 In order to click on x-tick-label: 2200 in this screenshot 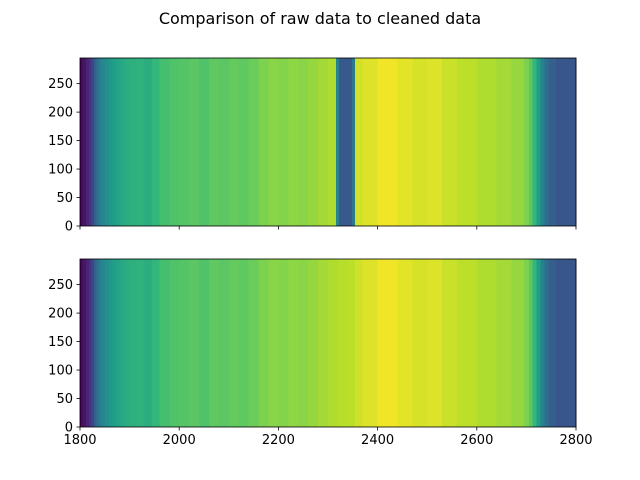, I will do `click(278, 440)`.